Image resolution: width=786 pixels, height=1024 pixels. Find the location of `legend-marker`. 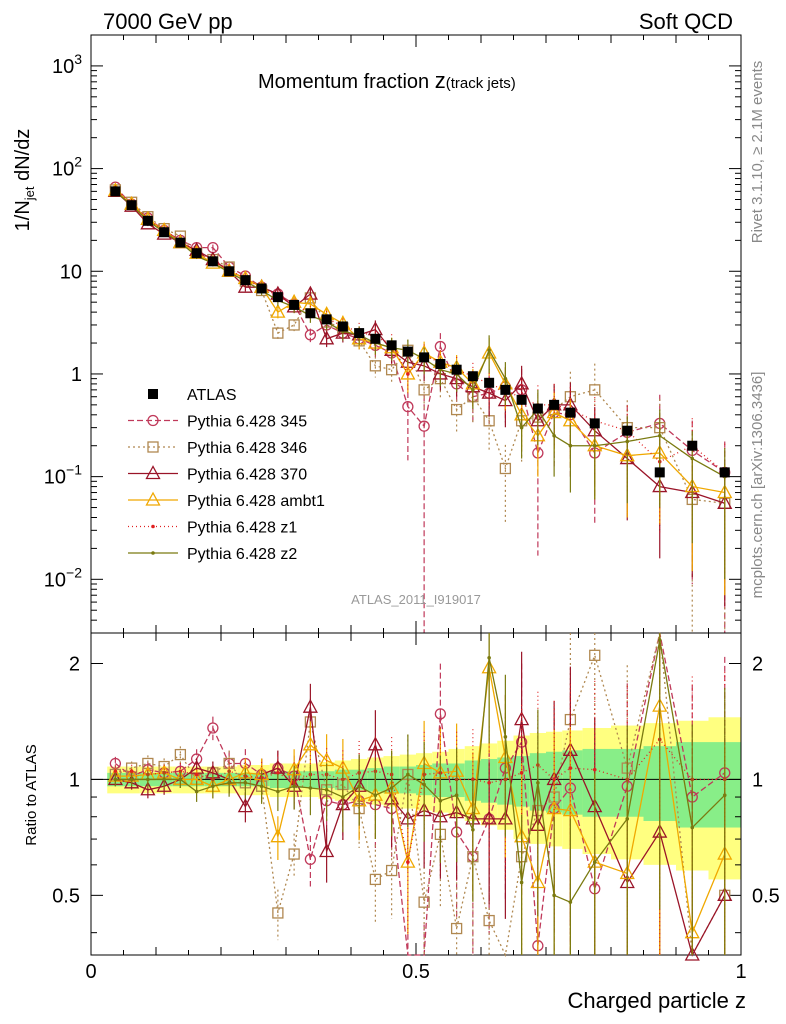

legend-marker is located at coordinates (153, 420).